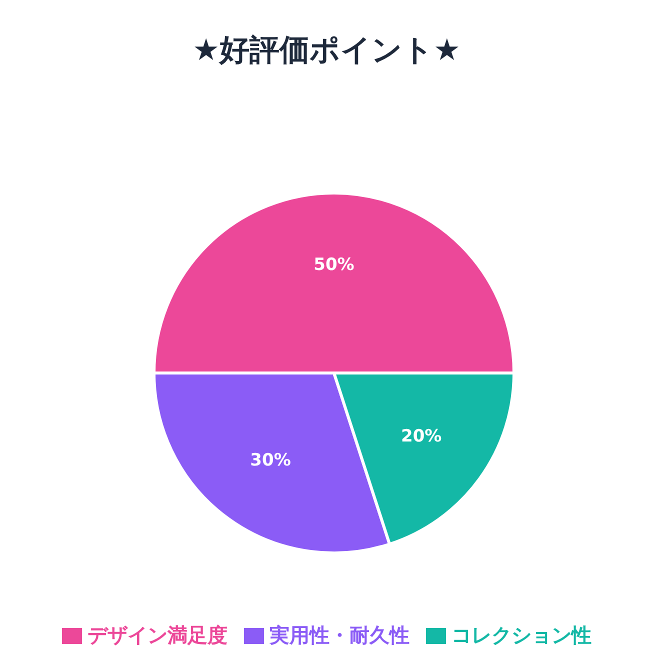 The image size is (653, 660). Describe the element at coordinates (334, 265) in the screenshot. I see `data-label: 50%` at that location.